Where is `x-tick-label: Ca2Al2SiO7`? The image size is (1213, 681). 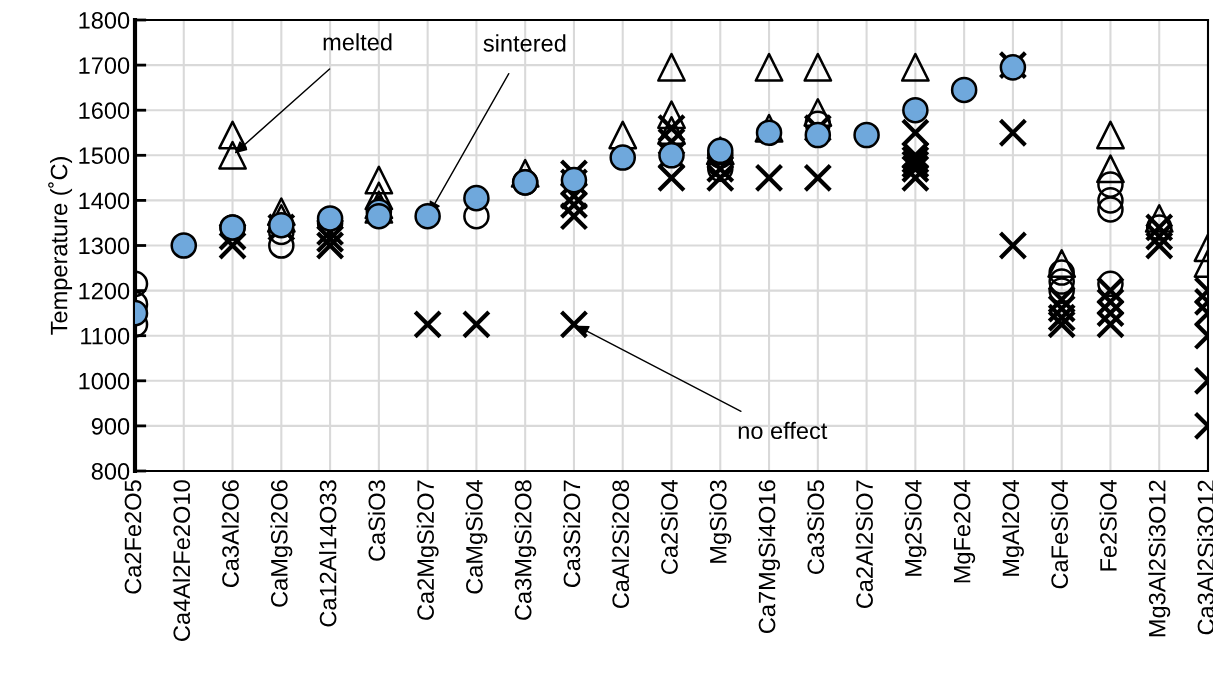 x-tick-label: Ca2Al2SiO7 is located at coordinates (864, 544).